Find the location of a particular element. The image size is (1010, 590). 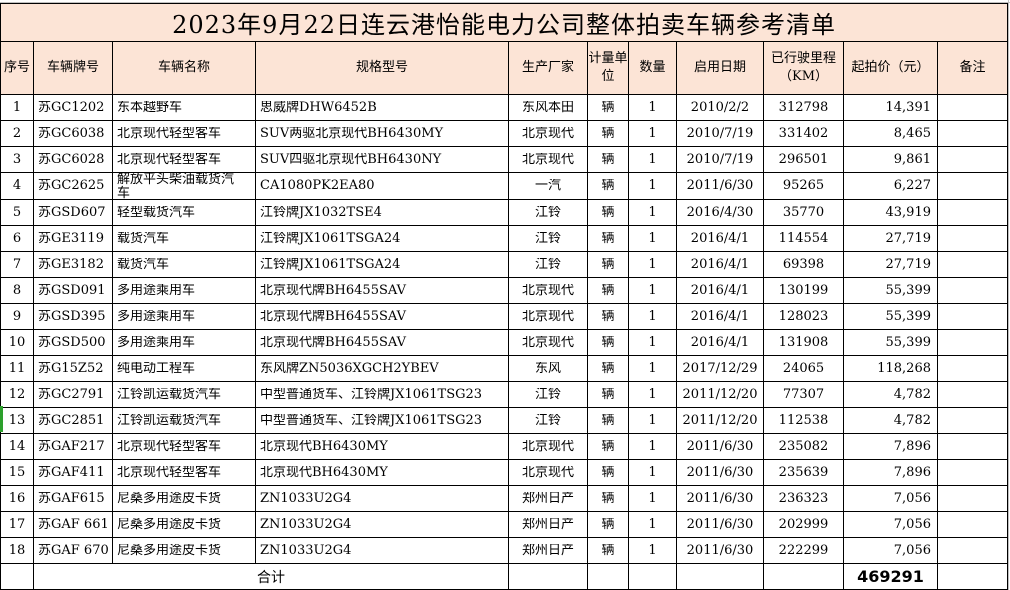

cell-index: 16 is located at coordinates (17, 498).